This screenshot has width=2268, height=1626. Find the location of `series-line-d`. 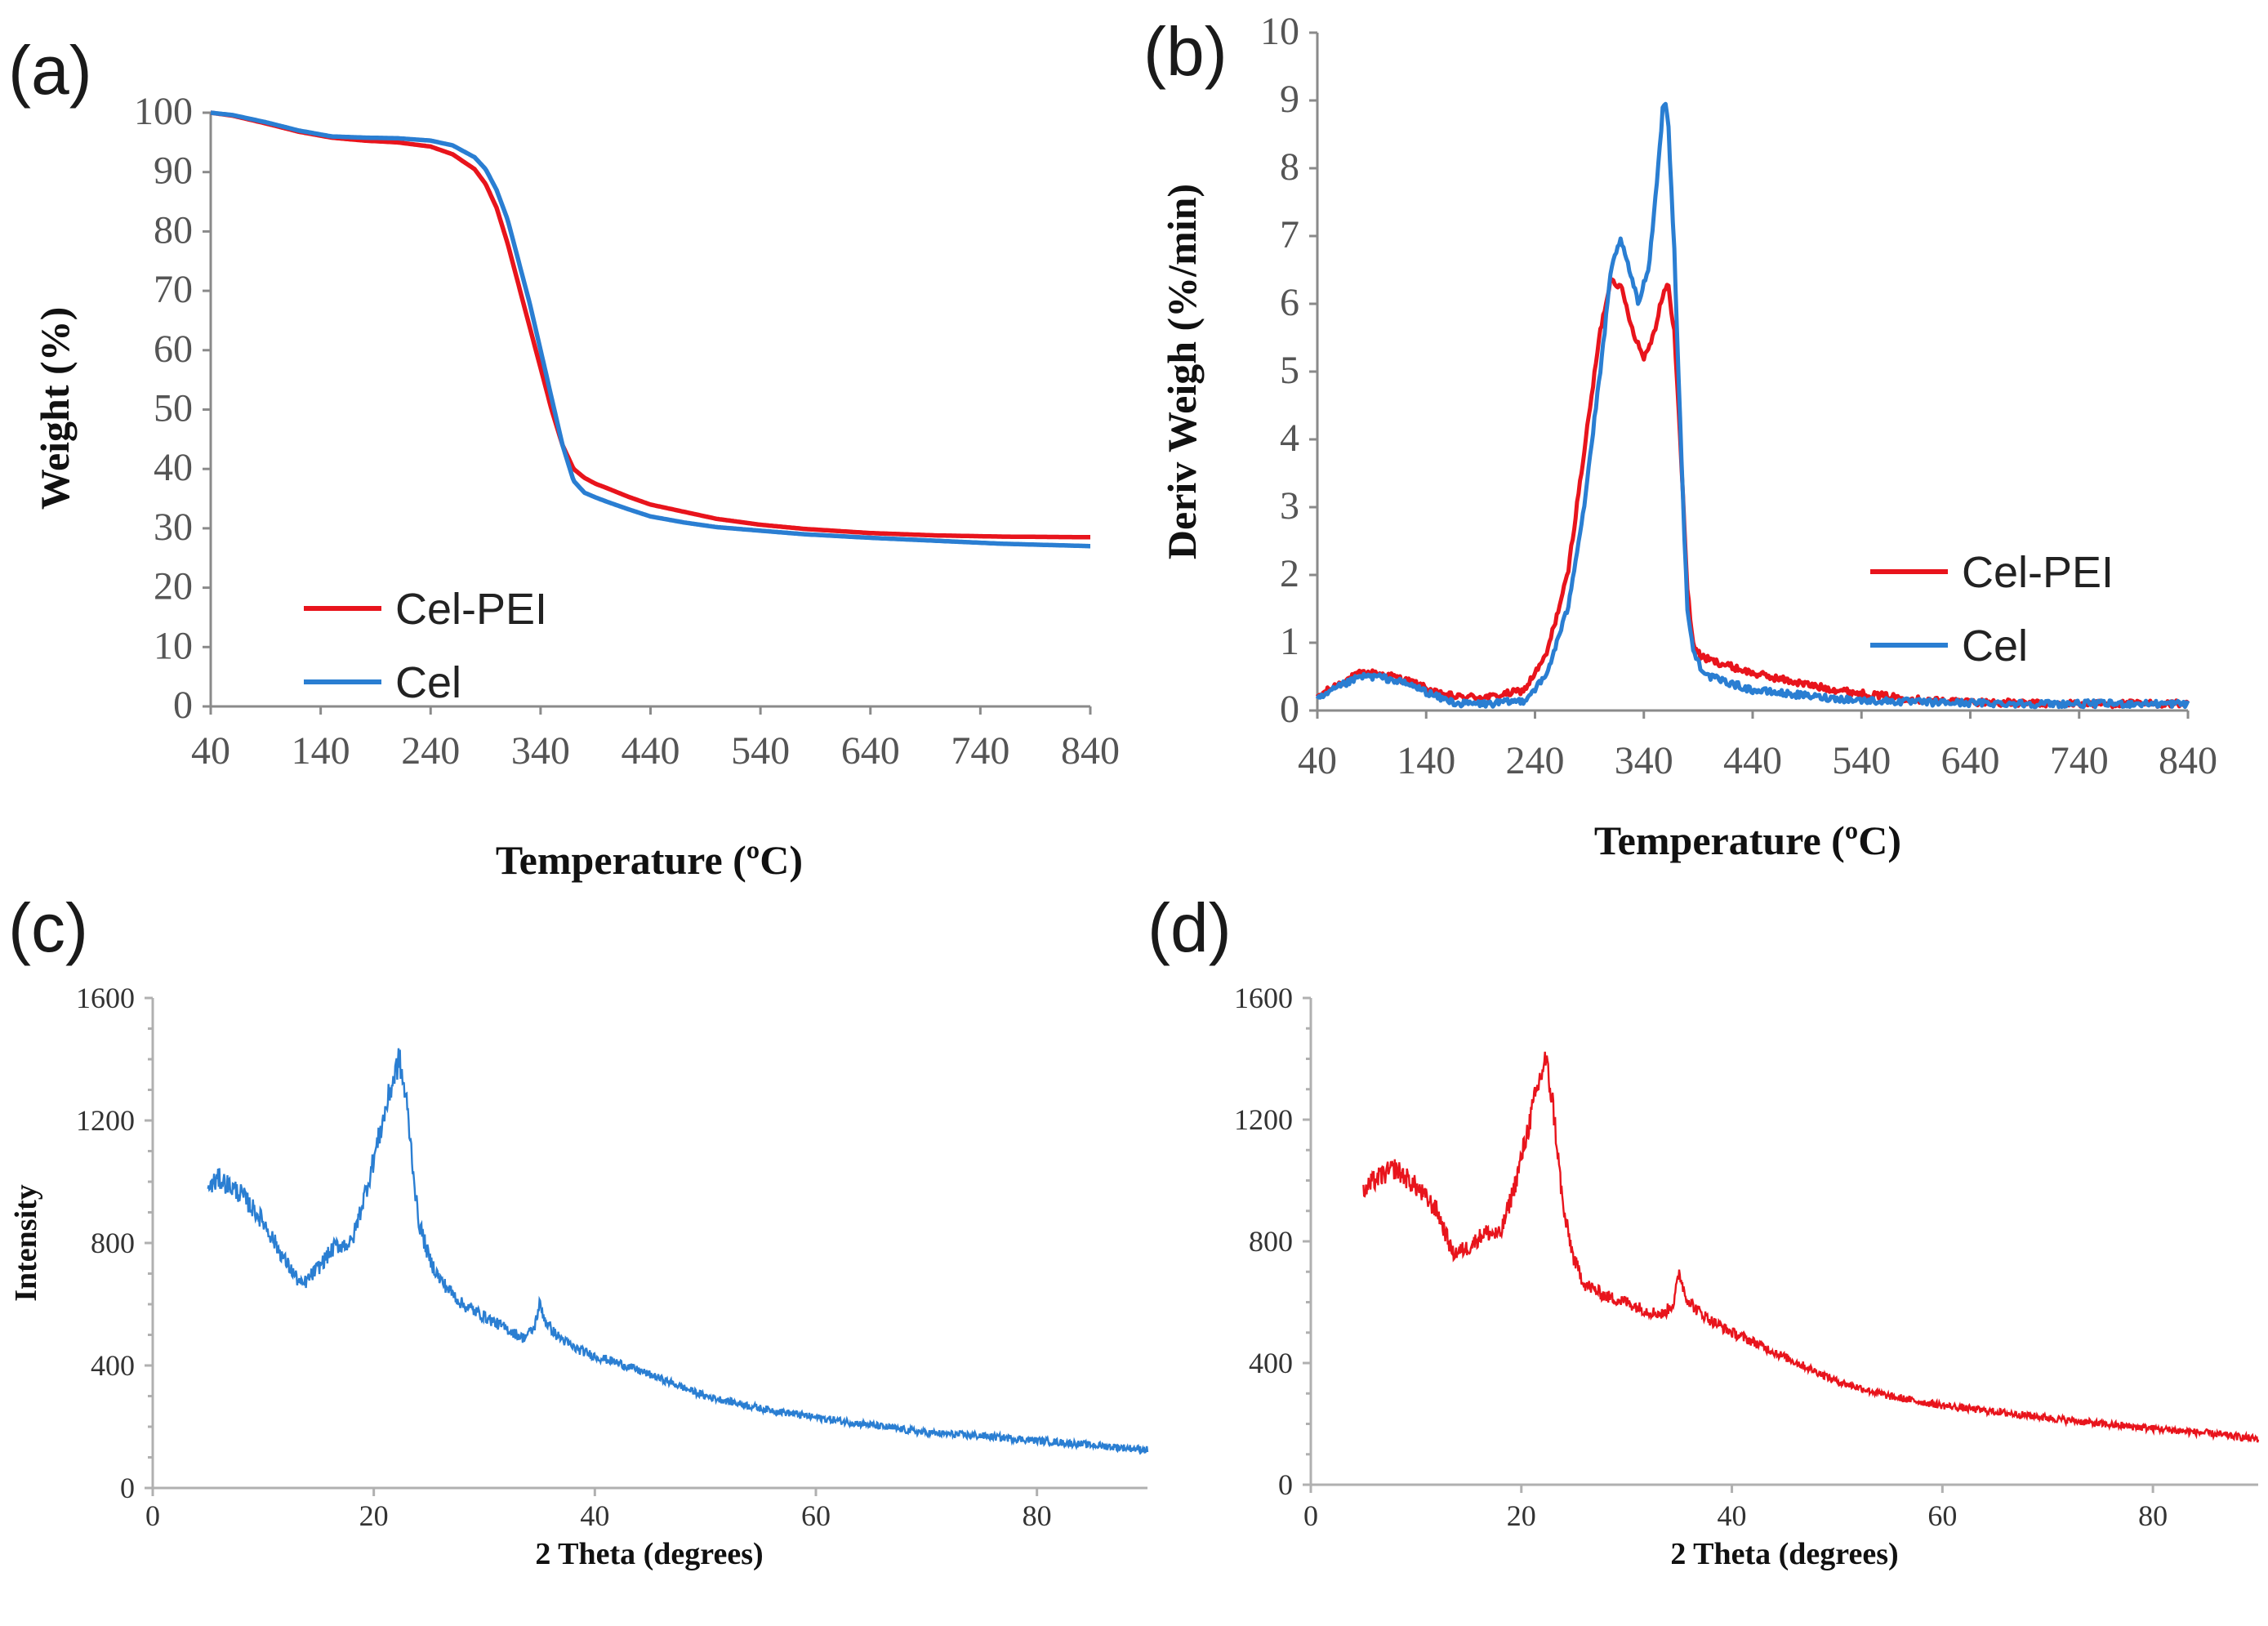

series-line-d is located at coordinates (1811, 1247).